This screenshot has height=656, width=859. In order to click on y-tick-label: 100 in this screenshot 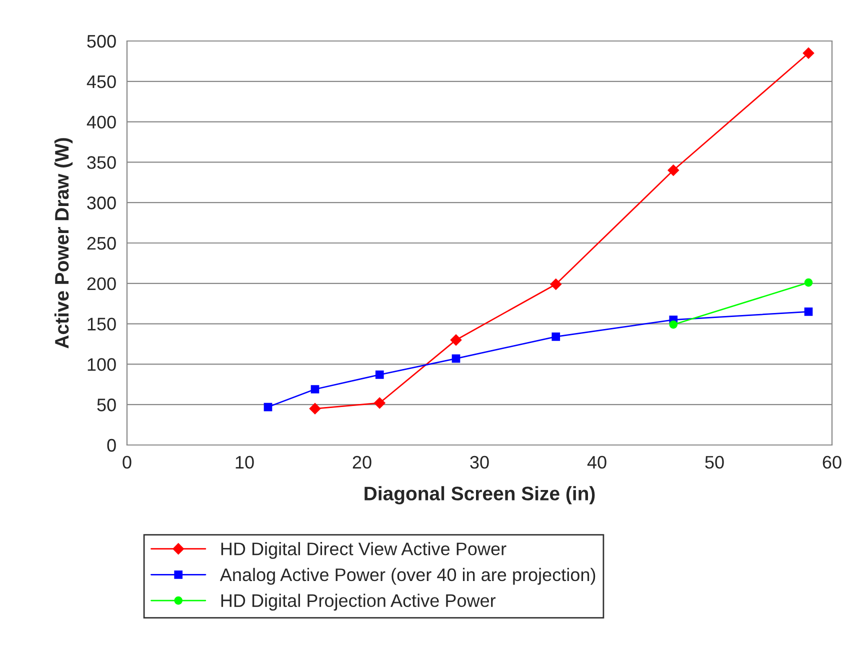, I will do `click(102, 364)`.